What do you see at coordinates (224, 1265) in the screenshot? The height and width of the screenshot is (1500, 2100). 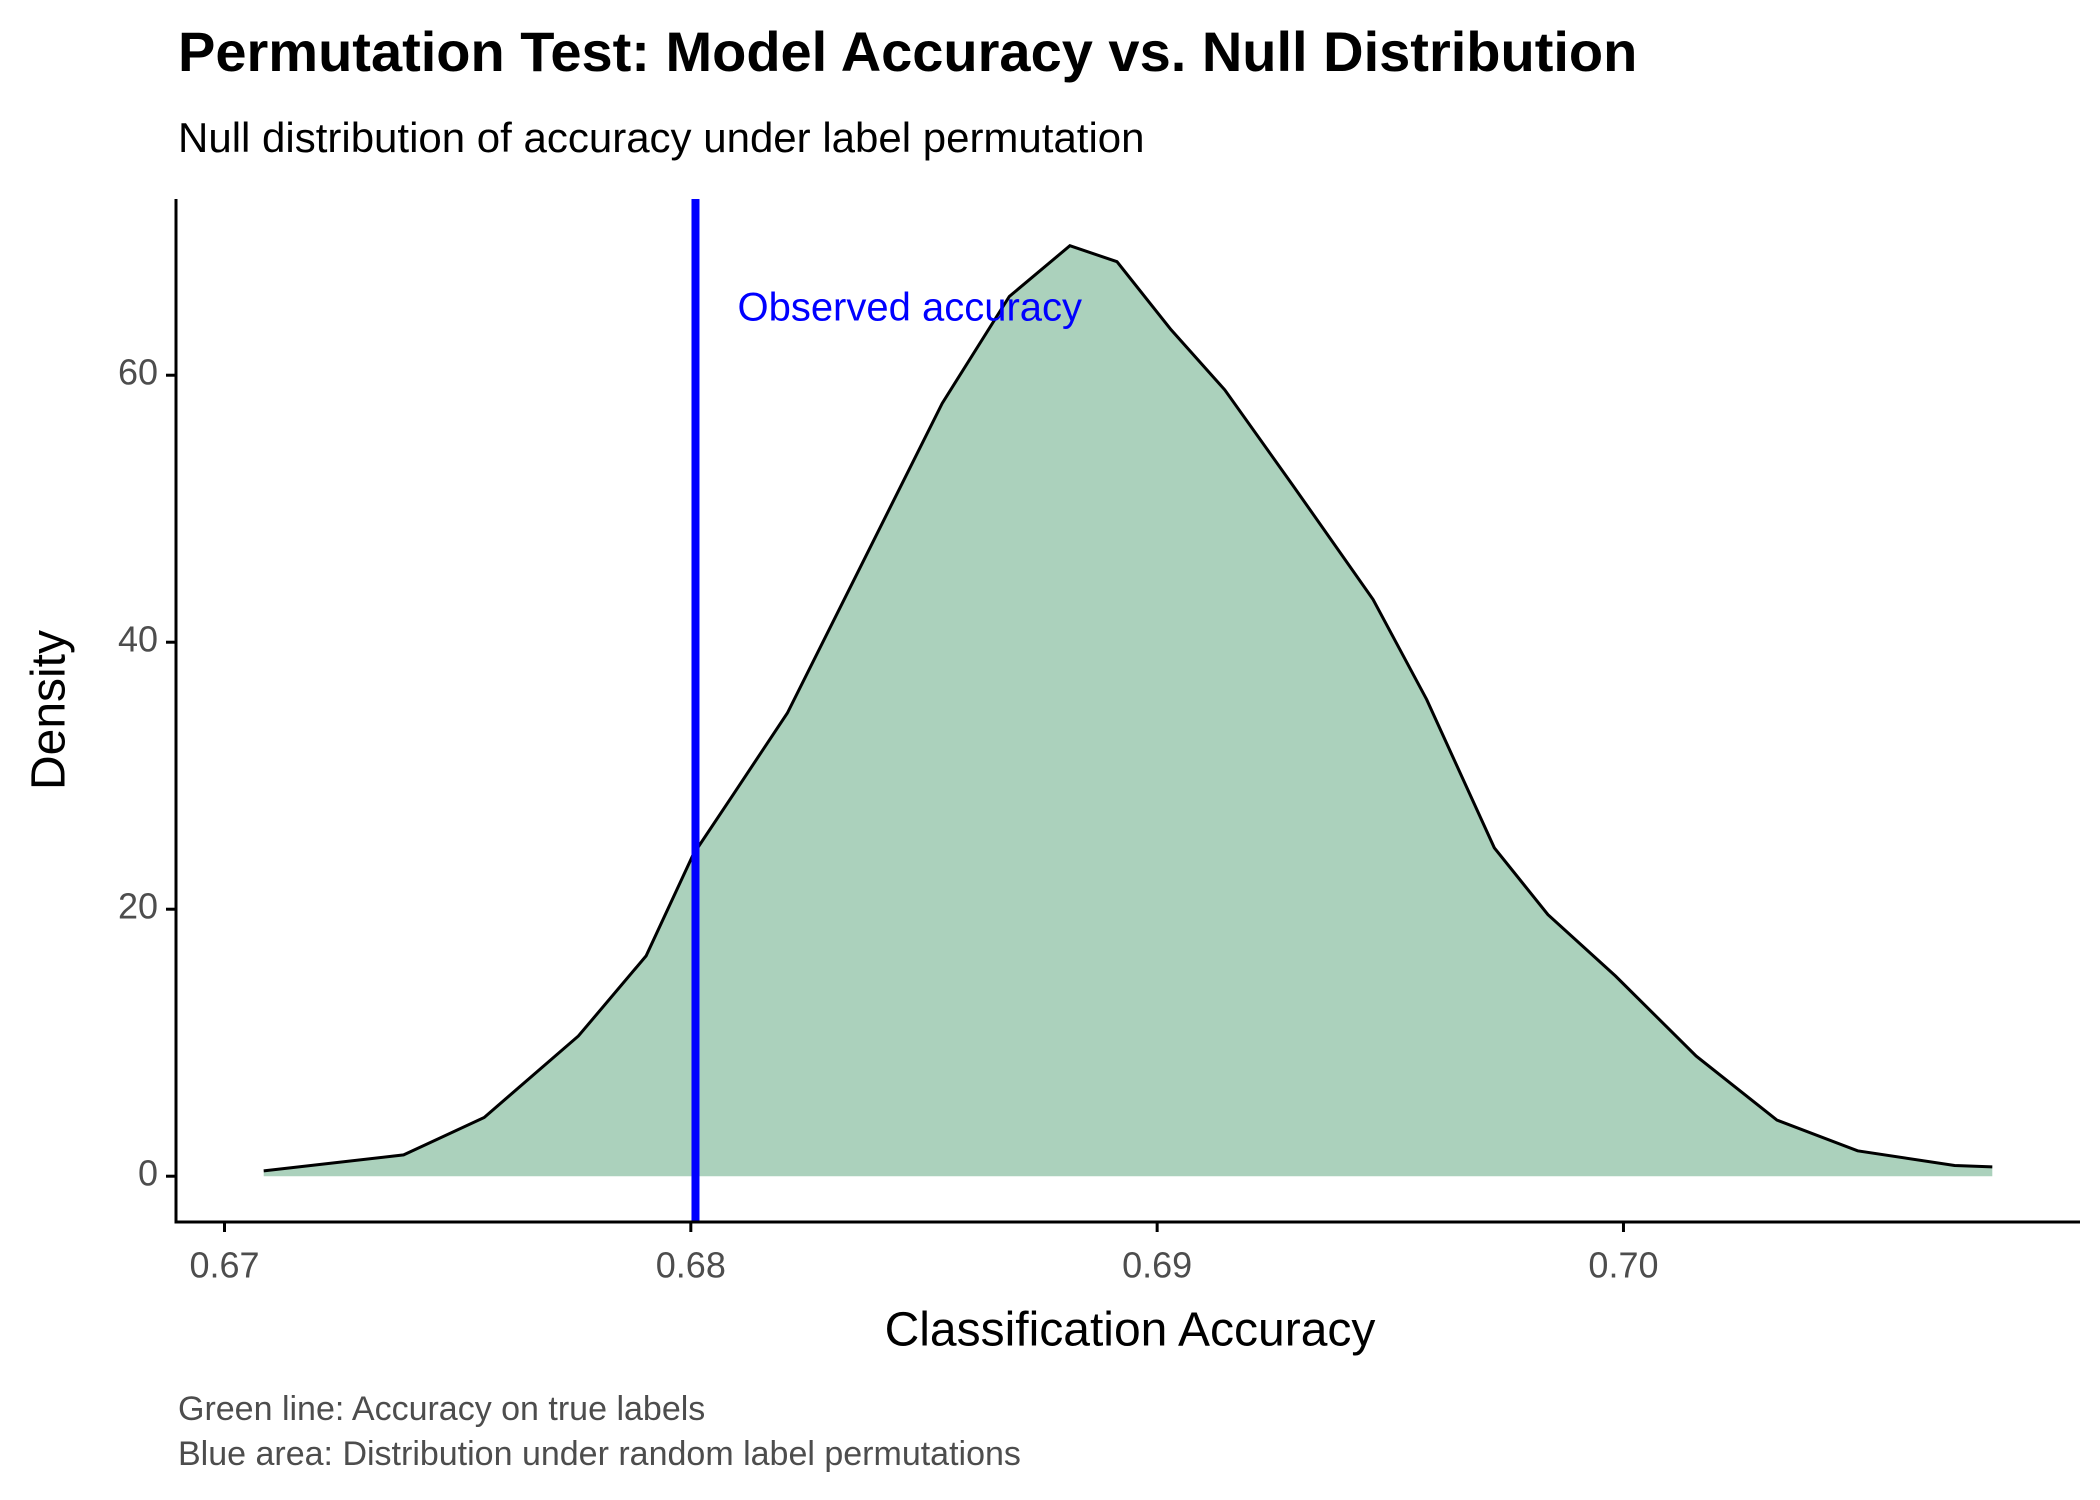 I see `x-tick-label: 0.67` at bounding box center [224, 1265].